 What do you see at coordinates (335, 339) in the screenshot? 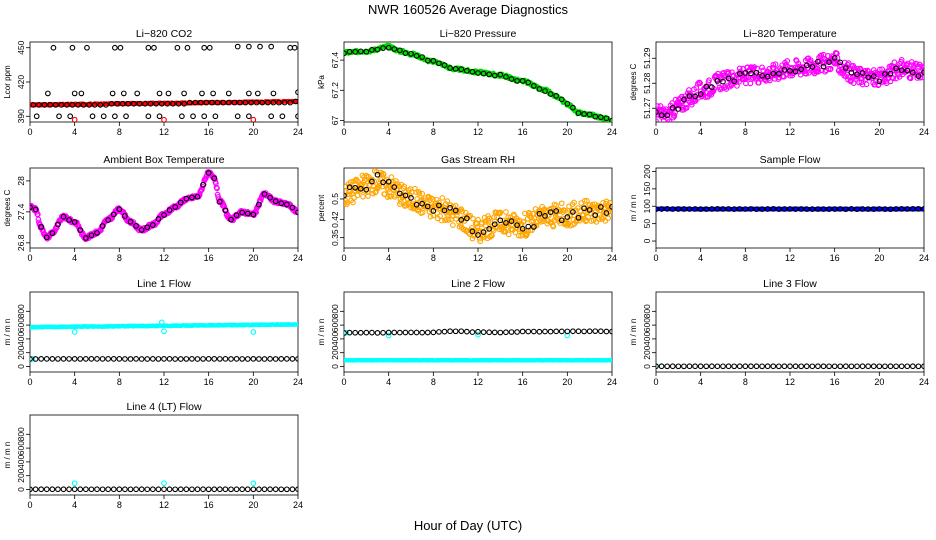
I see `y-tick-label: 400` at bounding box center [335, 339].